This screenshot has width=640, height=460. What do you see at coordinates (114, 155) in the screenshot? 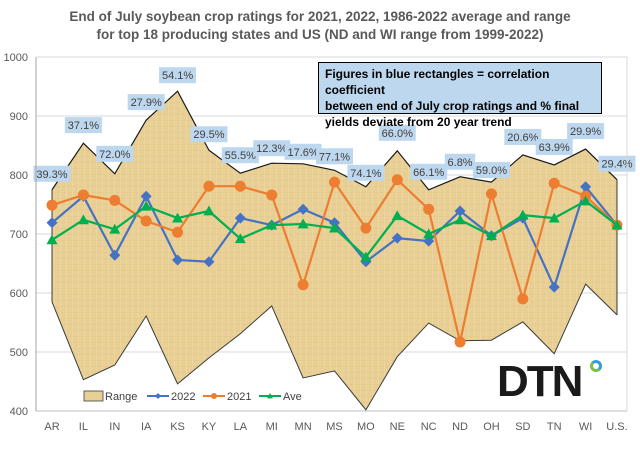
I see `correlation-label-text: 72.0%` at bounding box center [114, 155].